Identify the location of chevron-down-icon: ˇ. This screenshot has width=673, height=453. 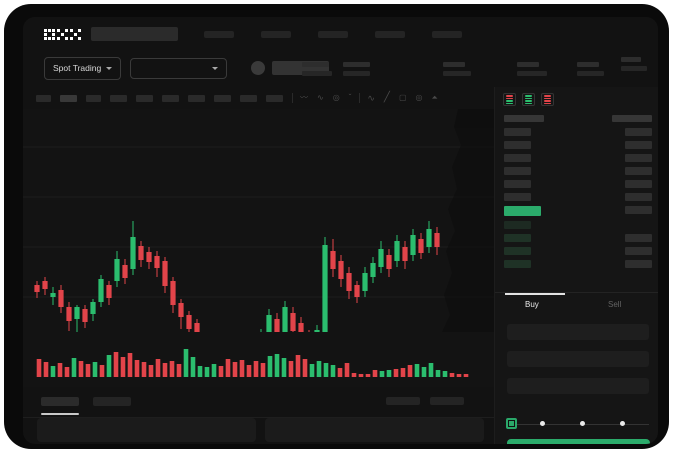
(350, 97).